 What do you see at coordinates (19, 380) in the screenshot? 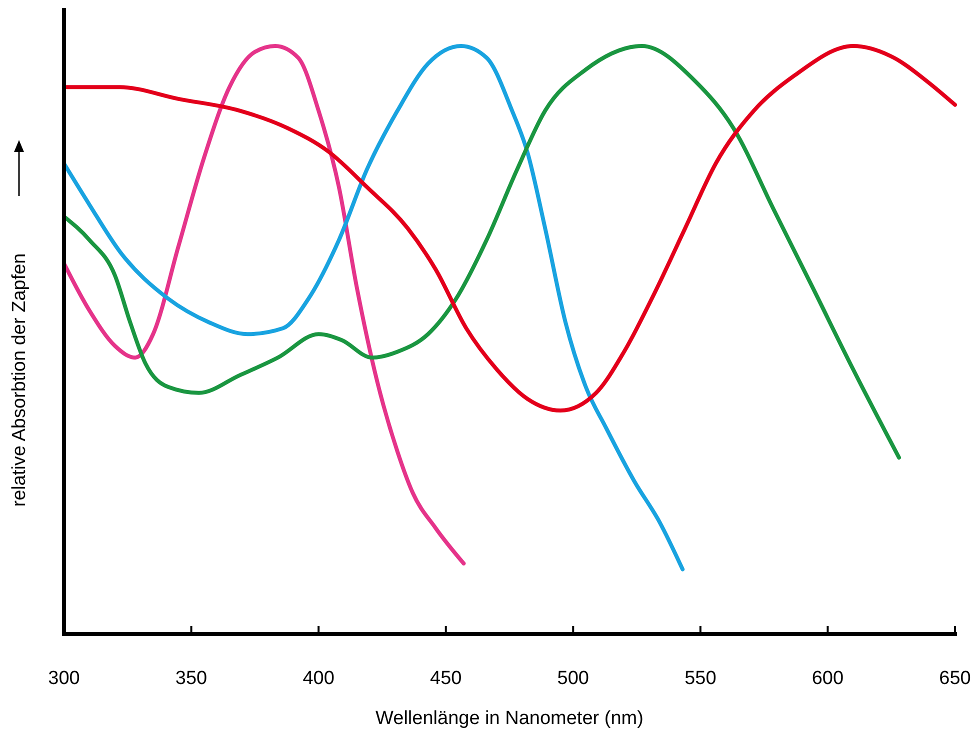
I see `y-axis-title: relative Absorbtion der Zapfen` at bounding box center [19, 380].